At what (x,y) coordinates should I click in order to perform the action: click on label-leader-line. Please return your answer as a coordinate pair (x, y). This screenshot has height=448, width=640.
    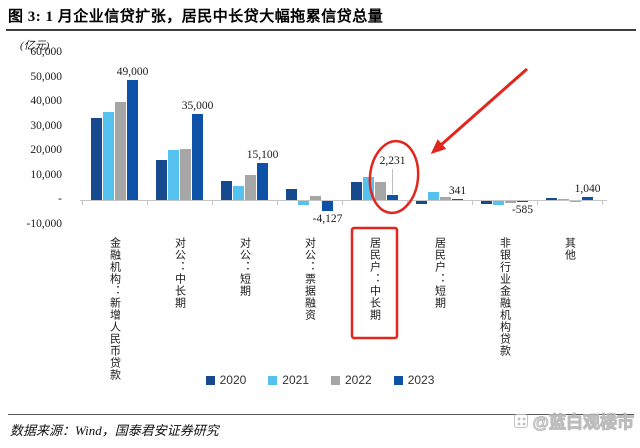
    Looking at the image, I should click on (392, 181).